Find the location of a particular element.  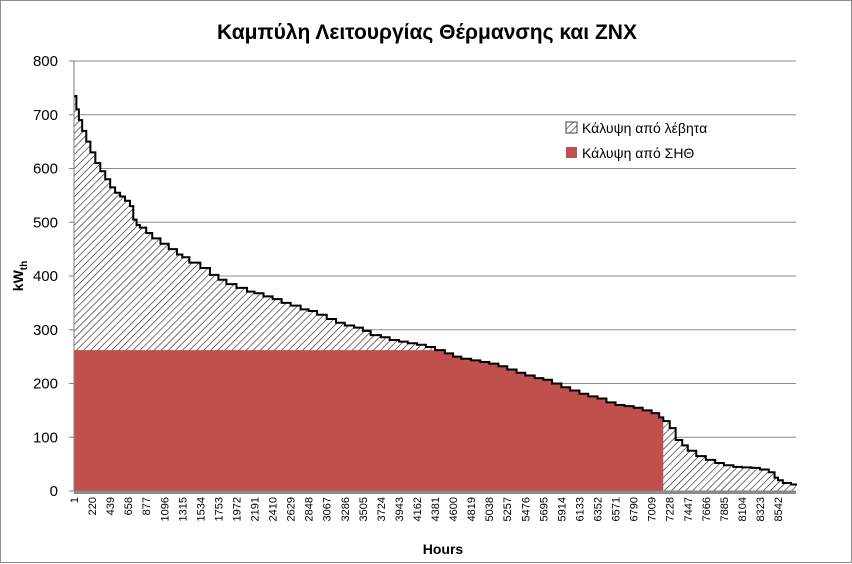

x-tick-label-2: 439 is located at coordinates (111, 506).